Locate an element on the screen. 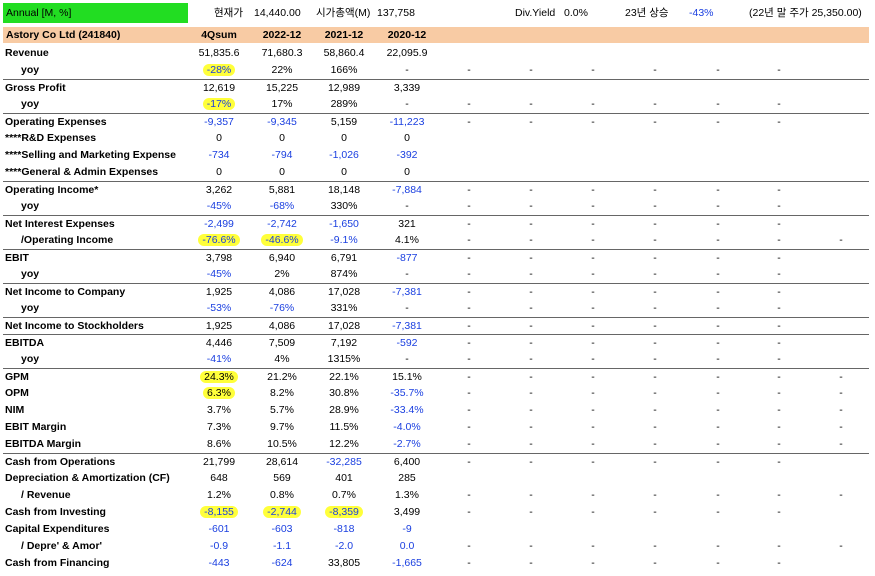  table-row: Gross Profit 12,619 15,225 12,989 3,339 is located at coordinates (436, 87).